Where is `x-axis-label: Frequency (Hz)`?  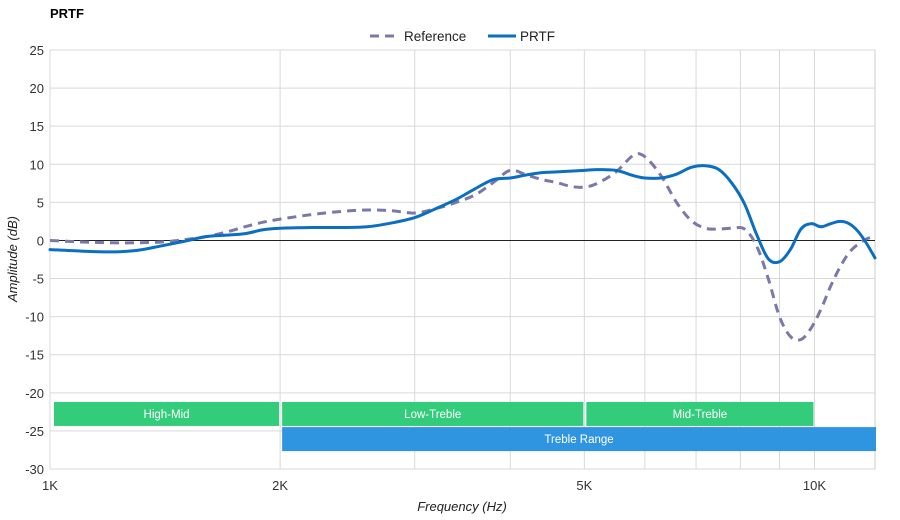 x-axis-label: Frequency (Hz) is located at coordinates (462, 506).